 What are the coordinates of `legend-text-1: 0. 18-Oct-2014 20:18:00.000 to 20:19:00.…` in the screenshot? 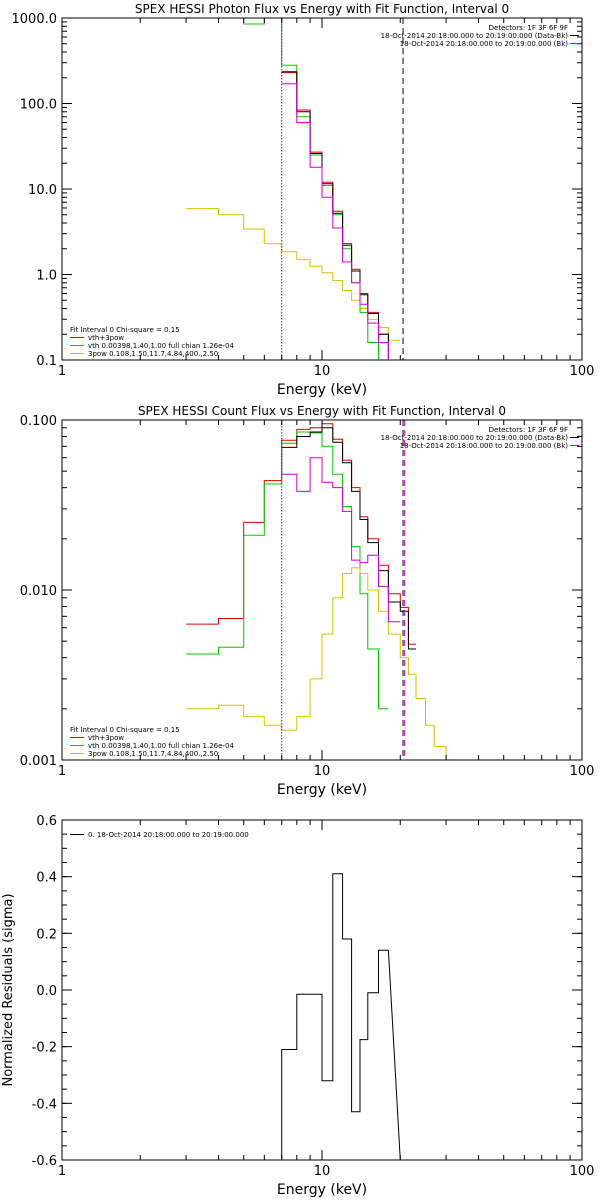 It's located at (168, 835).